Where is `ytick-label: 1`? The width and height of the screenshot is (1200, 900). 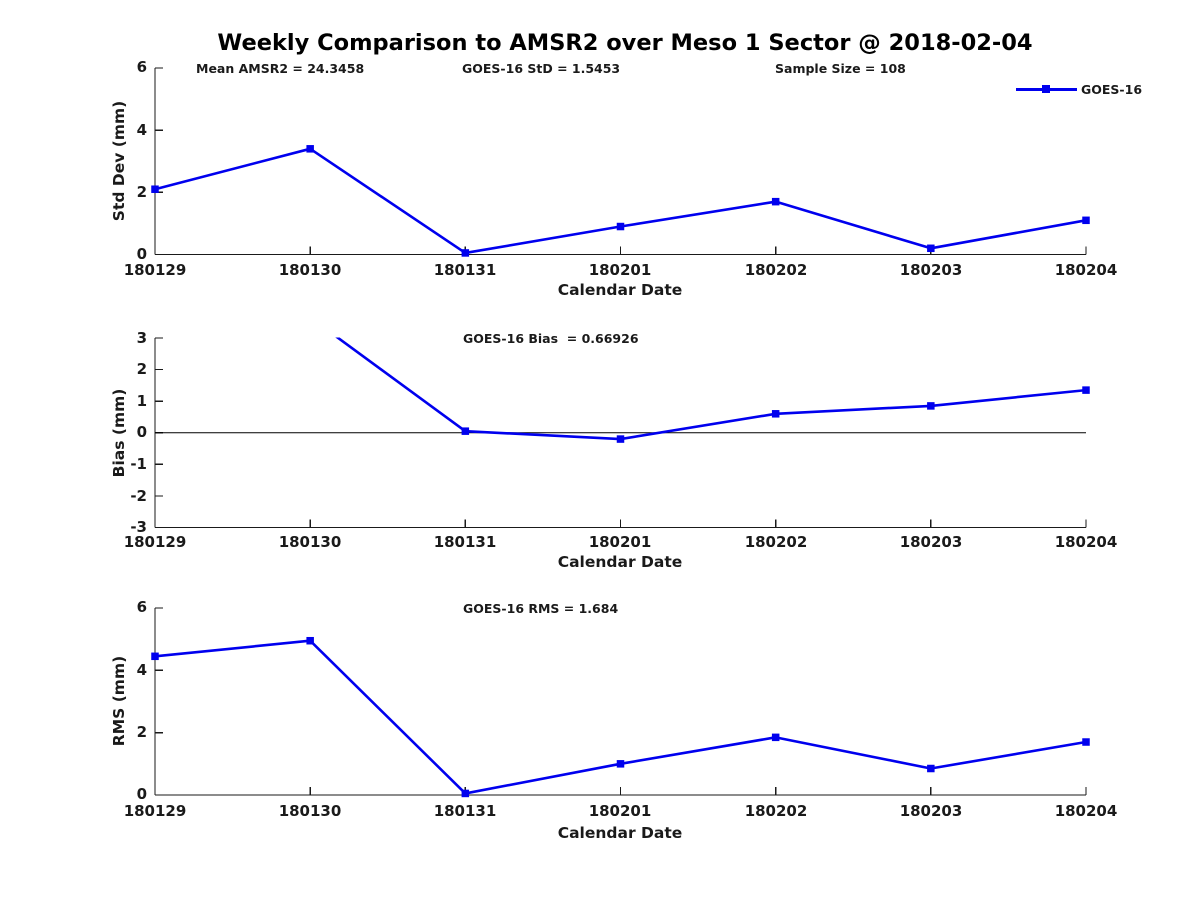
ytick-label: 1 is located at coordinates (141, 401).